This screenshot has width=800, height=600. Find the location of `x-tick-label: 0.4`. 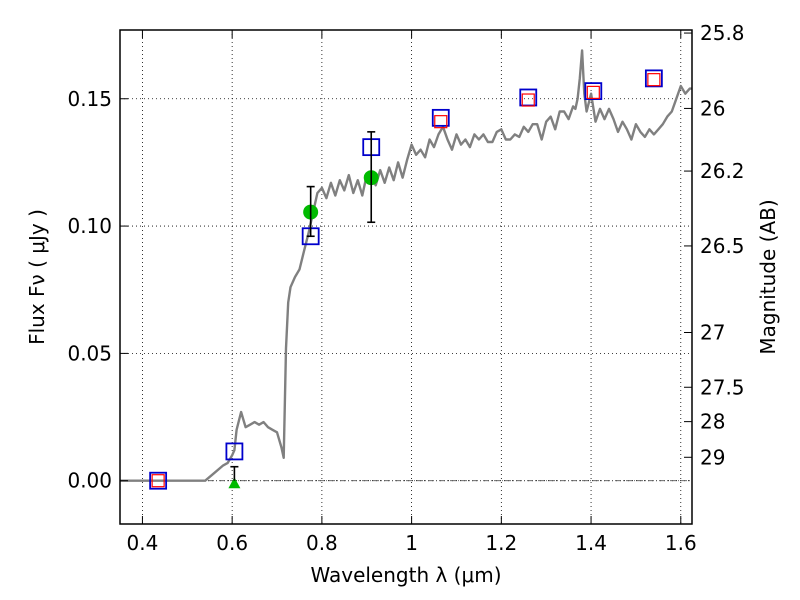

x-tick-label: 0.4 is located at coordinates (143, 543).